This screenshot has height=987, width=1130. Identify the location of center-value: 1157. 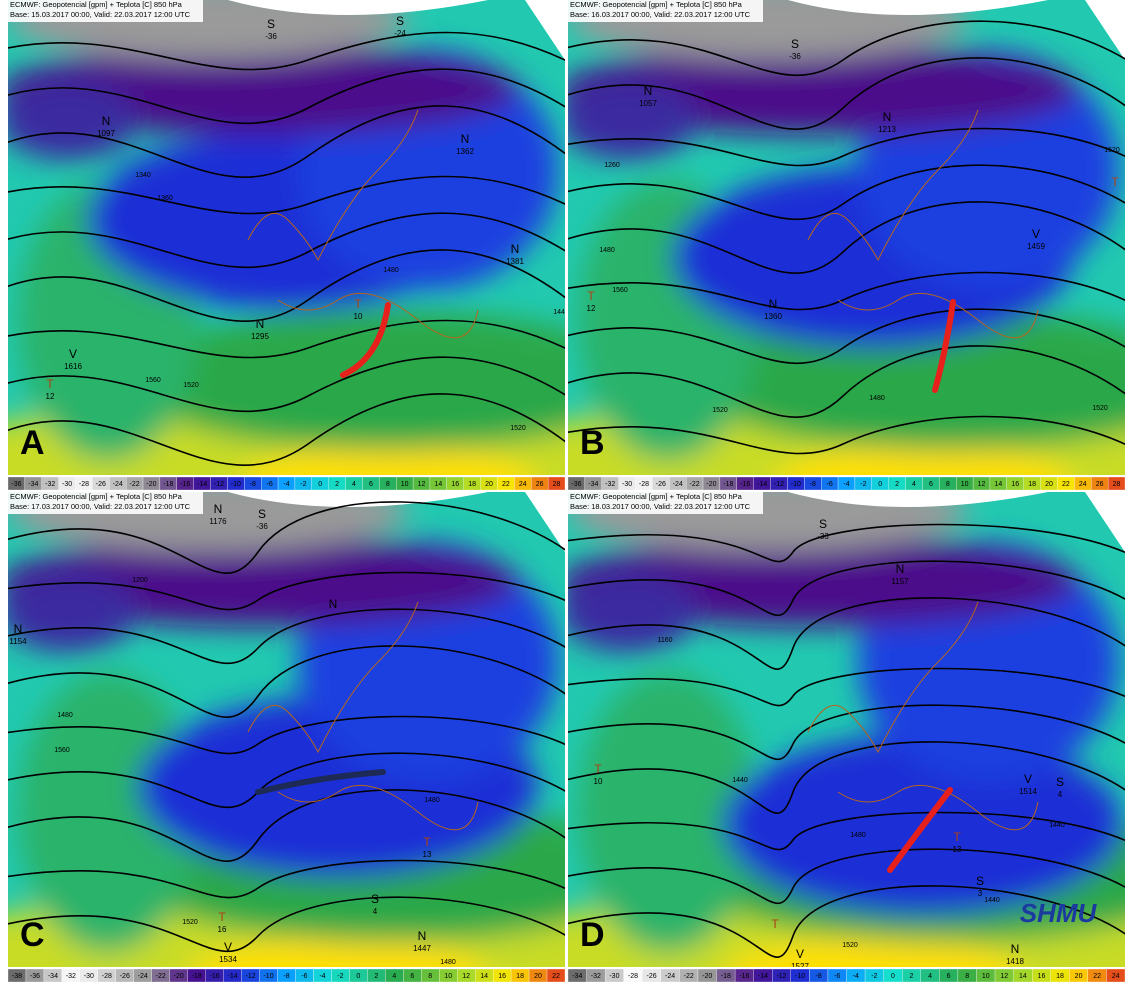
(900, 581).